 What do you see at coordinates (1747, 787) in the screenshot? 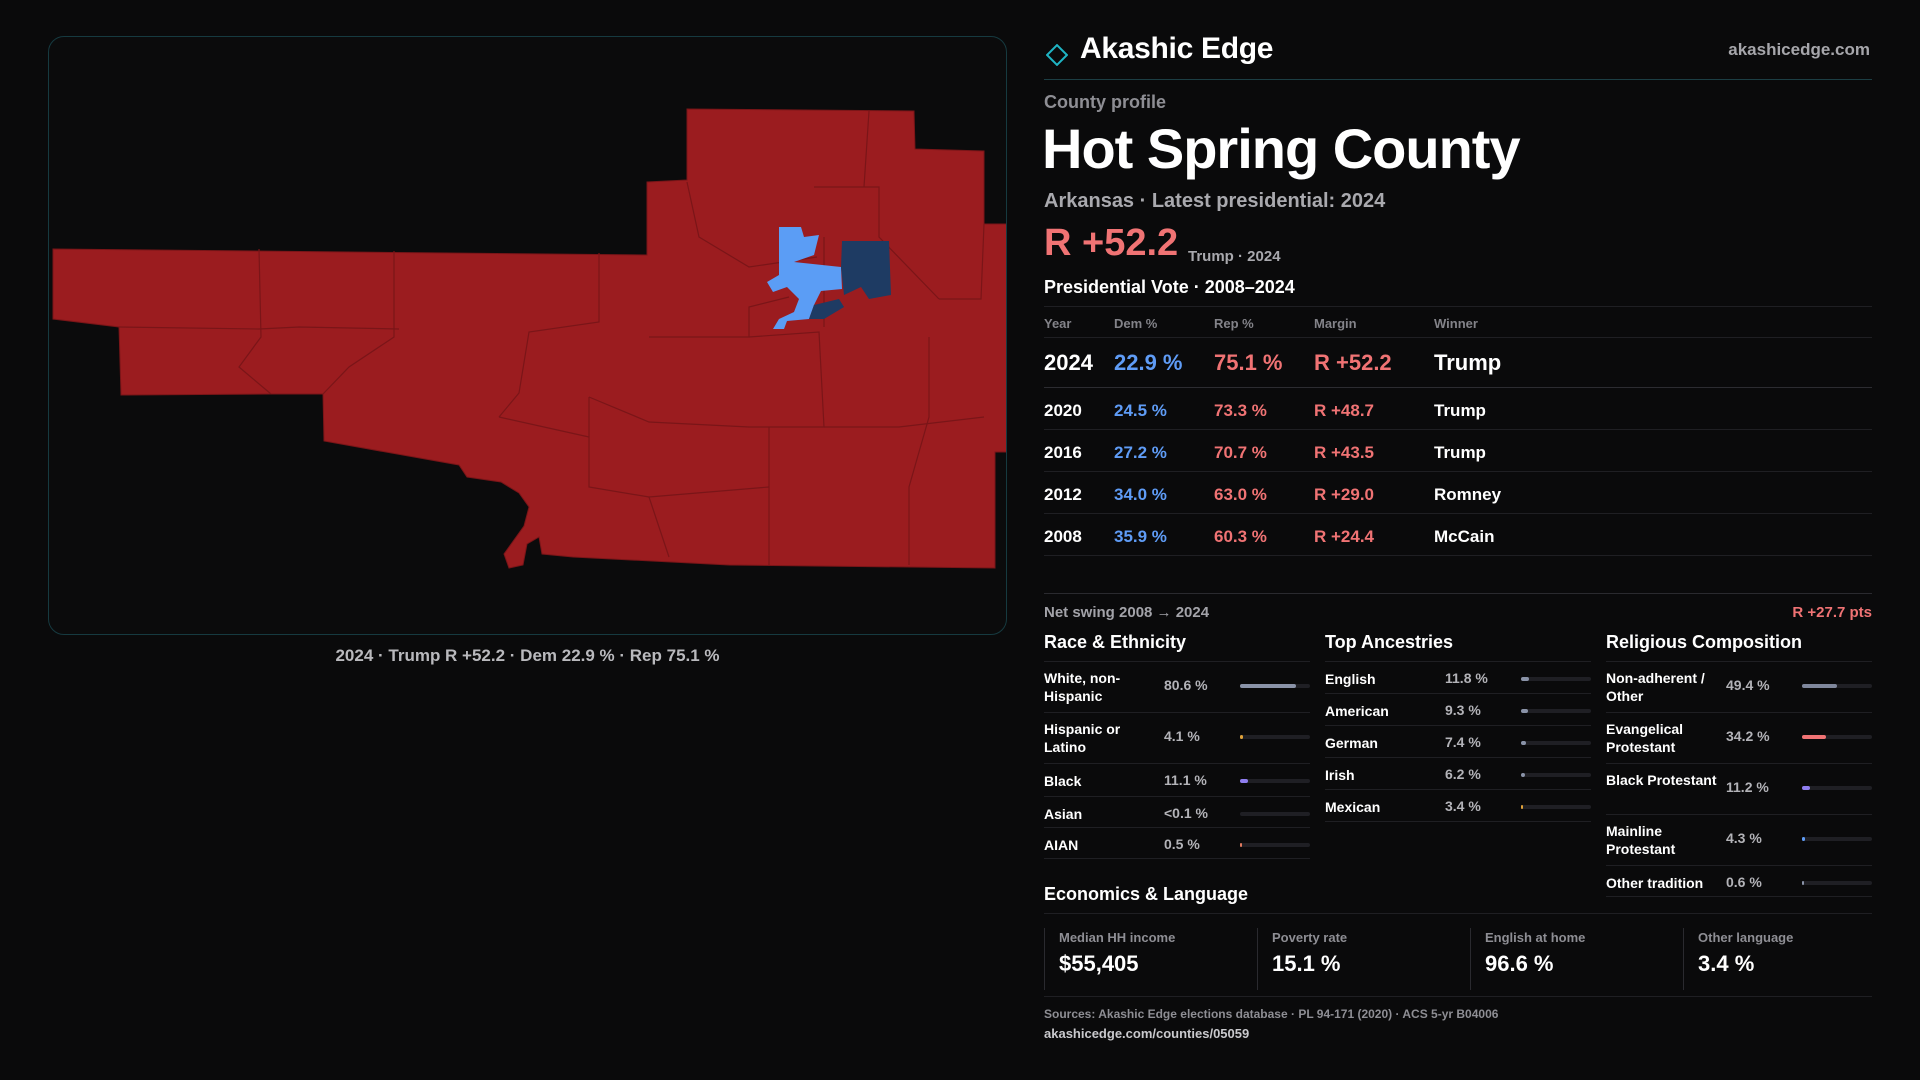
I see `list-item-value: 11.2 %` at bounding box center [1747, 787].